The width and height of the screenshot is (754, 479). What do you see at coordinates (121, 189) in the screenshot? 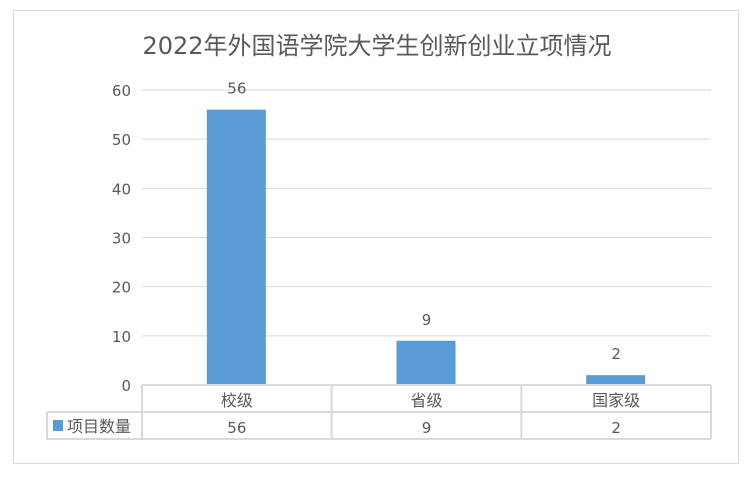
I see `y-tick-label: 40` at bounding box center [121, 189].